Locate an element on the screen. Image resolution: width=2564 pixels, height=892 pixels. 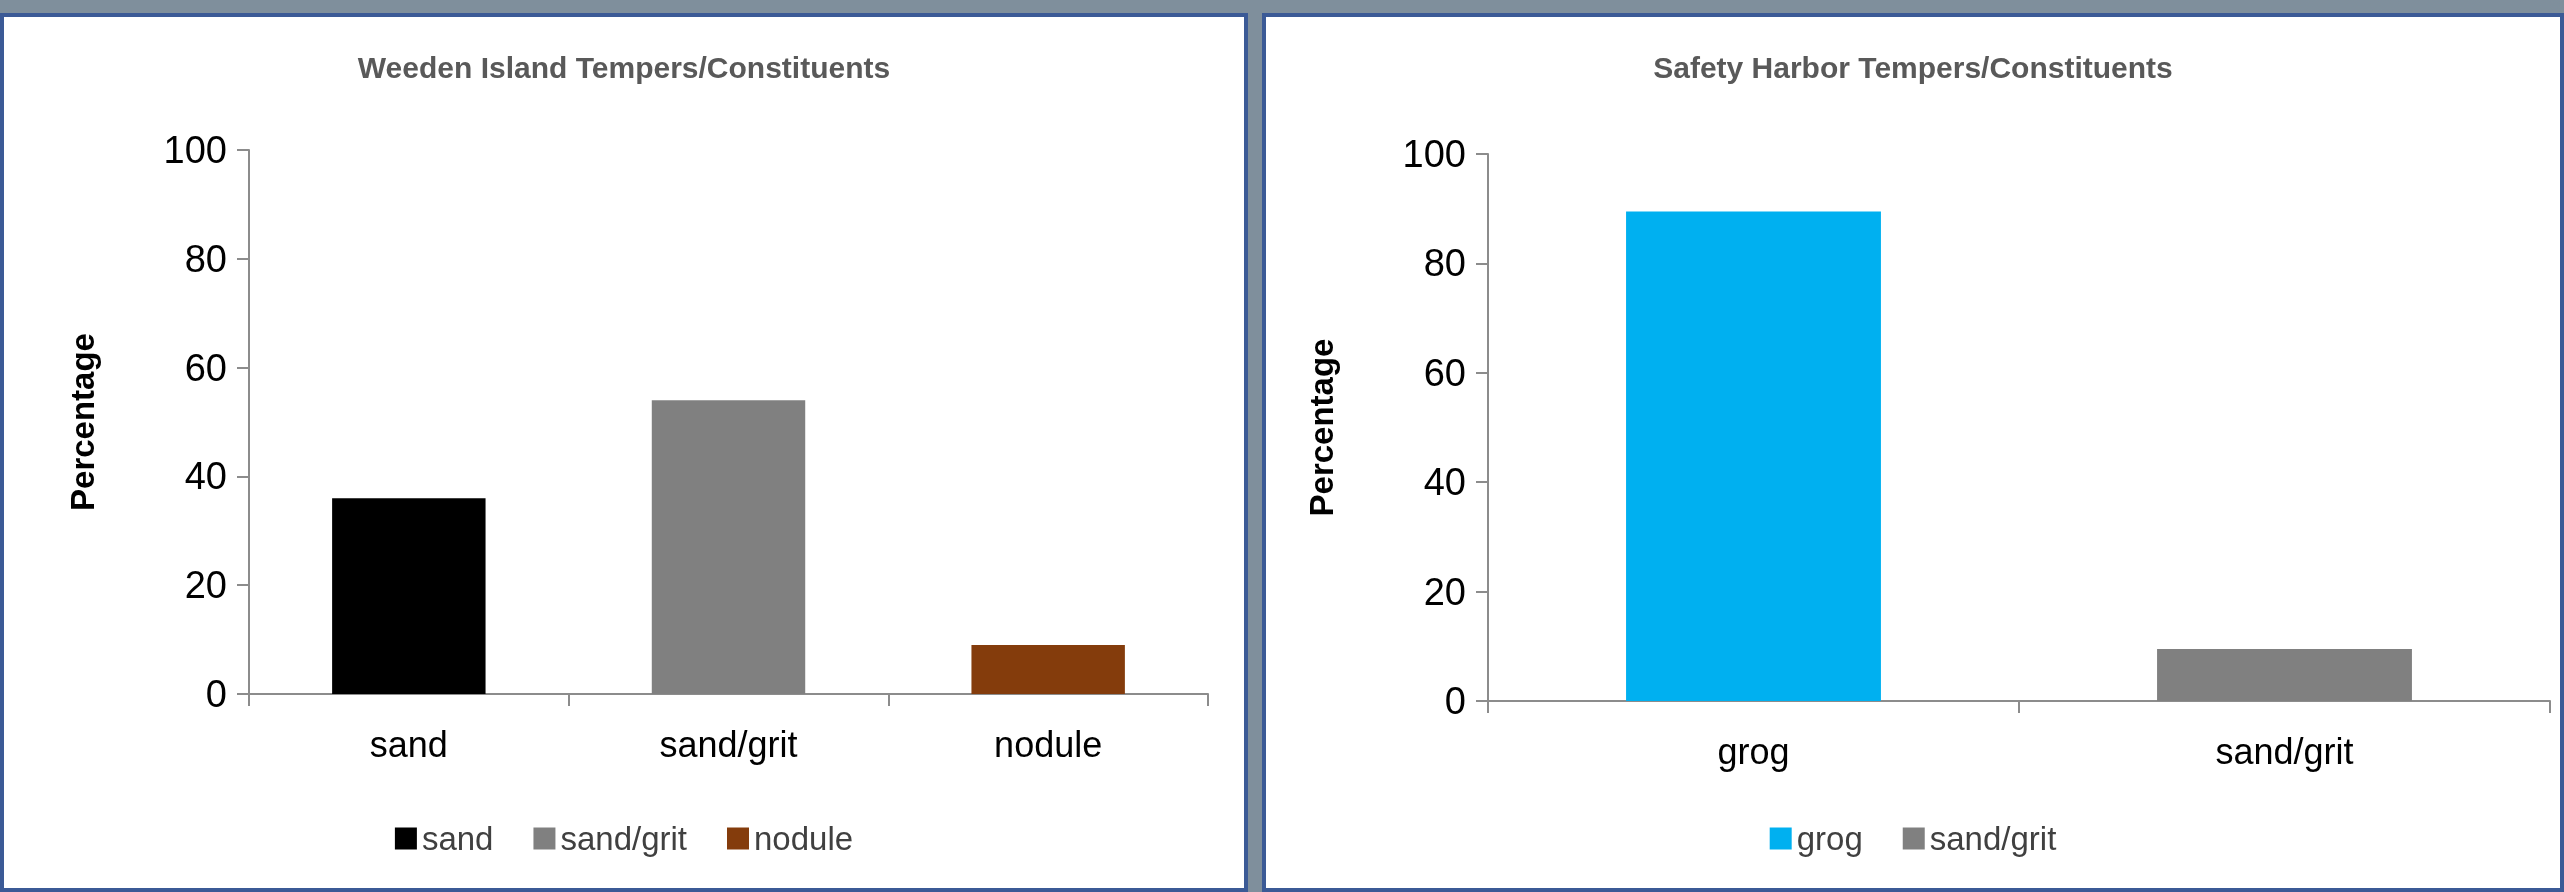
x-tick-label: sand is located at coordinates (408, 744).